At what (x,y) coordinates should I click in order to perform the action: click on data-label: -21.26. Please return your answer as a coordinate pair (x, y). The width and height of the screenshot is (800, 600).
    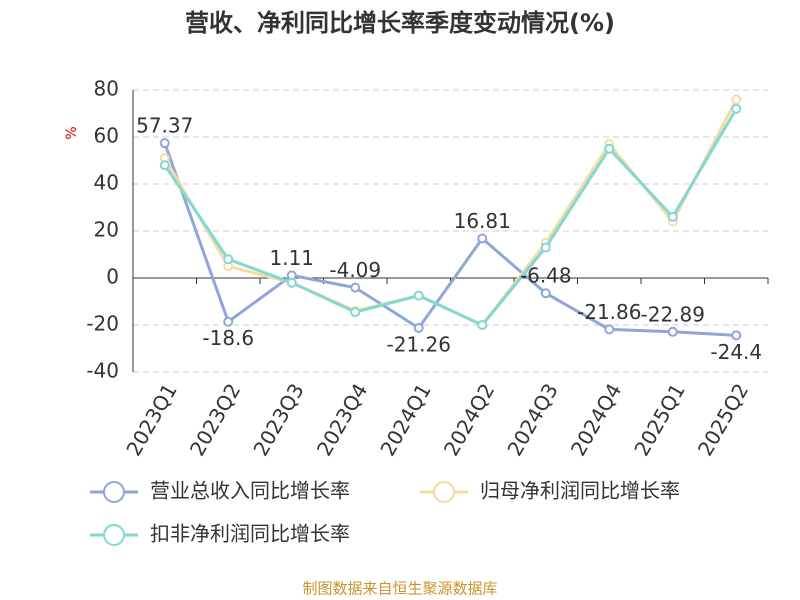
    Looking at the image, I should click on (419, 344).